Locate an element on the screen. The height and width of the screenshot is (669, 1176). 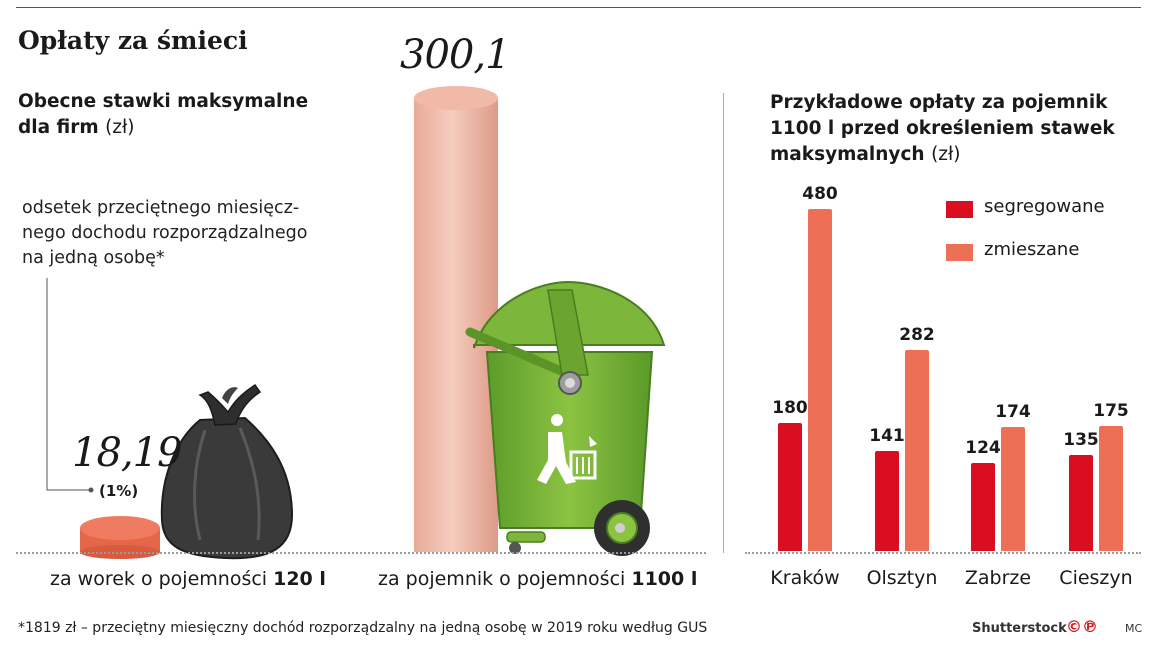
bar-zabrze-zmieszane is located at coordinates (1013, 489).